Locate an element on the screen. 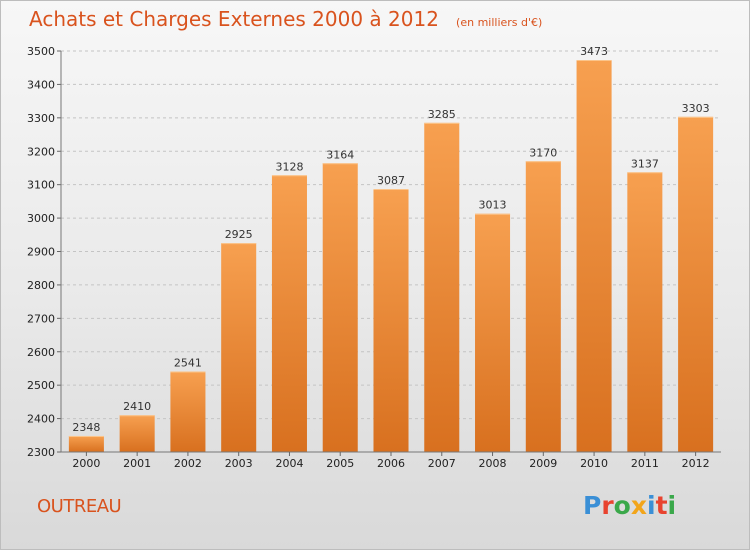 Image resolution: width=750 pixels, height=550 pixels. data-label-2007: 3285 is located at coordinates (442, 114).